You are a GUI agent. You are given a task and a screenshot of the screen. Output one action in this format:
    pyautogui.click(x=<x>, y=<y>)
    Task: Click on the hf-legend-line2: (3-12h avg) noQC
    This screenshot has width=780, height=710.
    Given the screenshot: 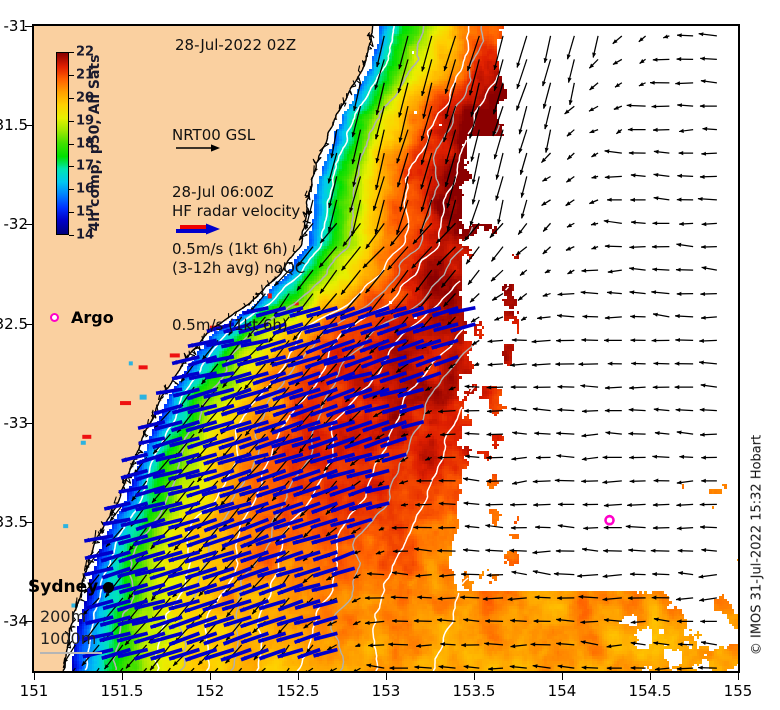 What is the action you would take?
    pyautogui.click(x=239, y=268)
    